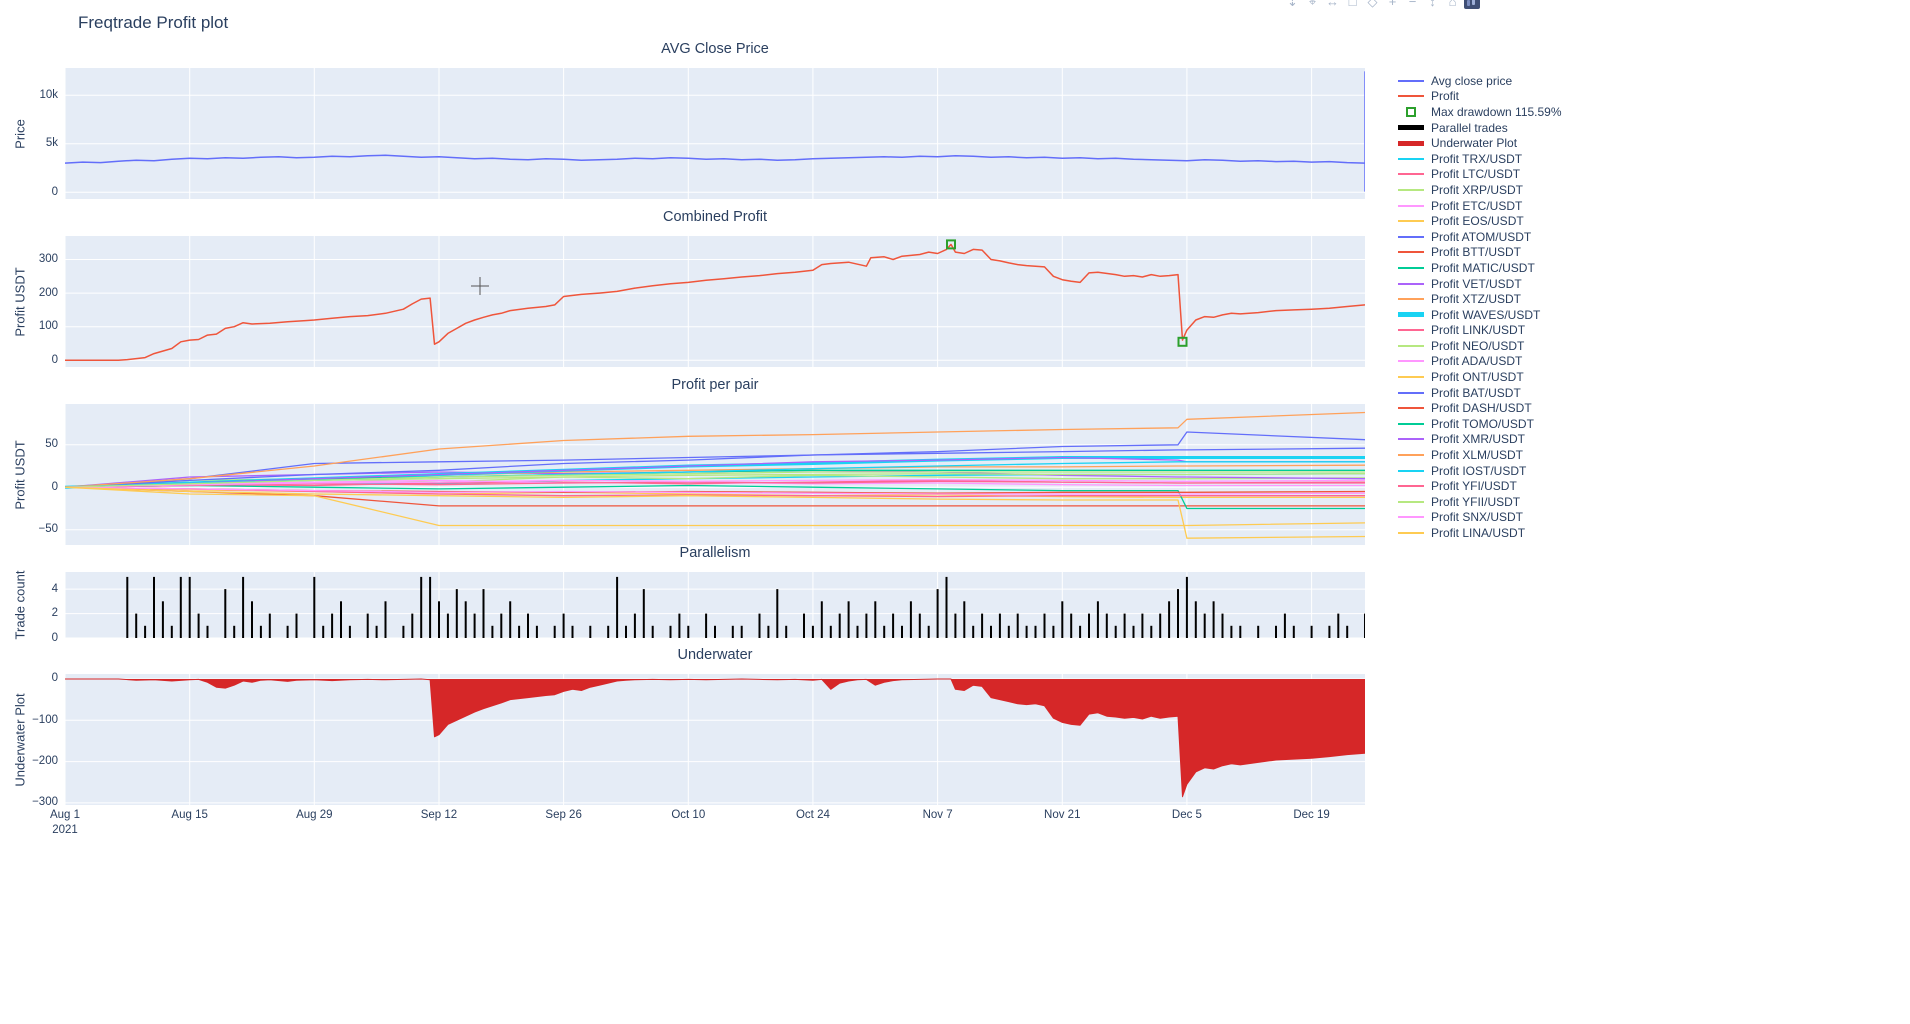 The image size is (1910, 1024). I want to click on legend-item-profit-trx-usdt: Profit TRX/USDT, so click(1479, 159).